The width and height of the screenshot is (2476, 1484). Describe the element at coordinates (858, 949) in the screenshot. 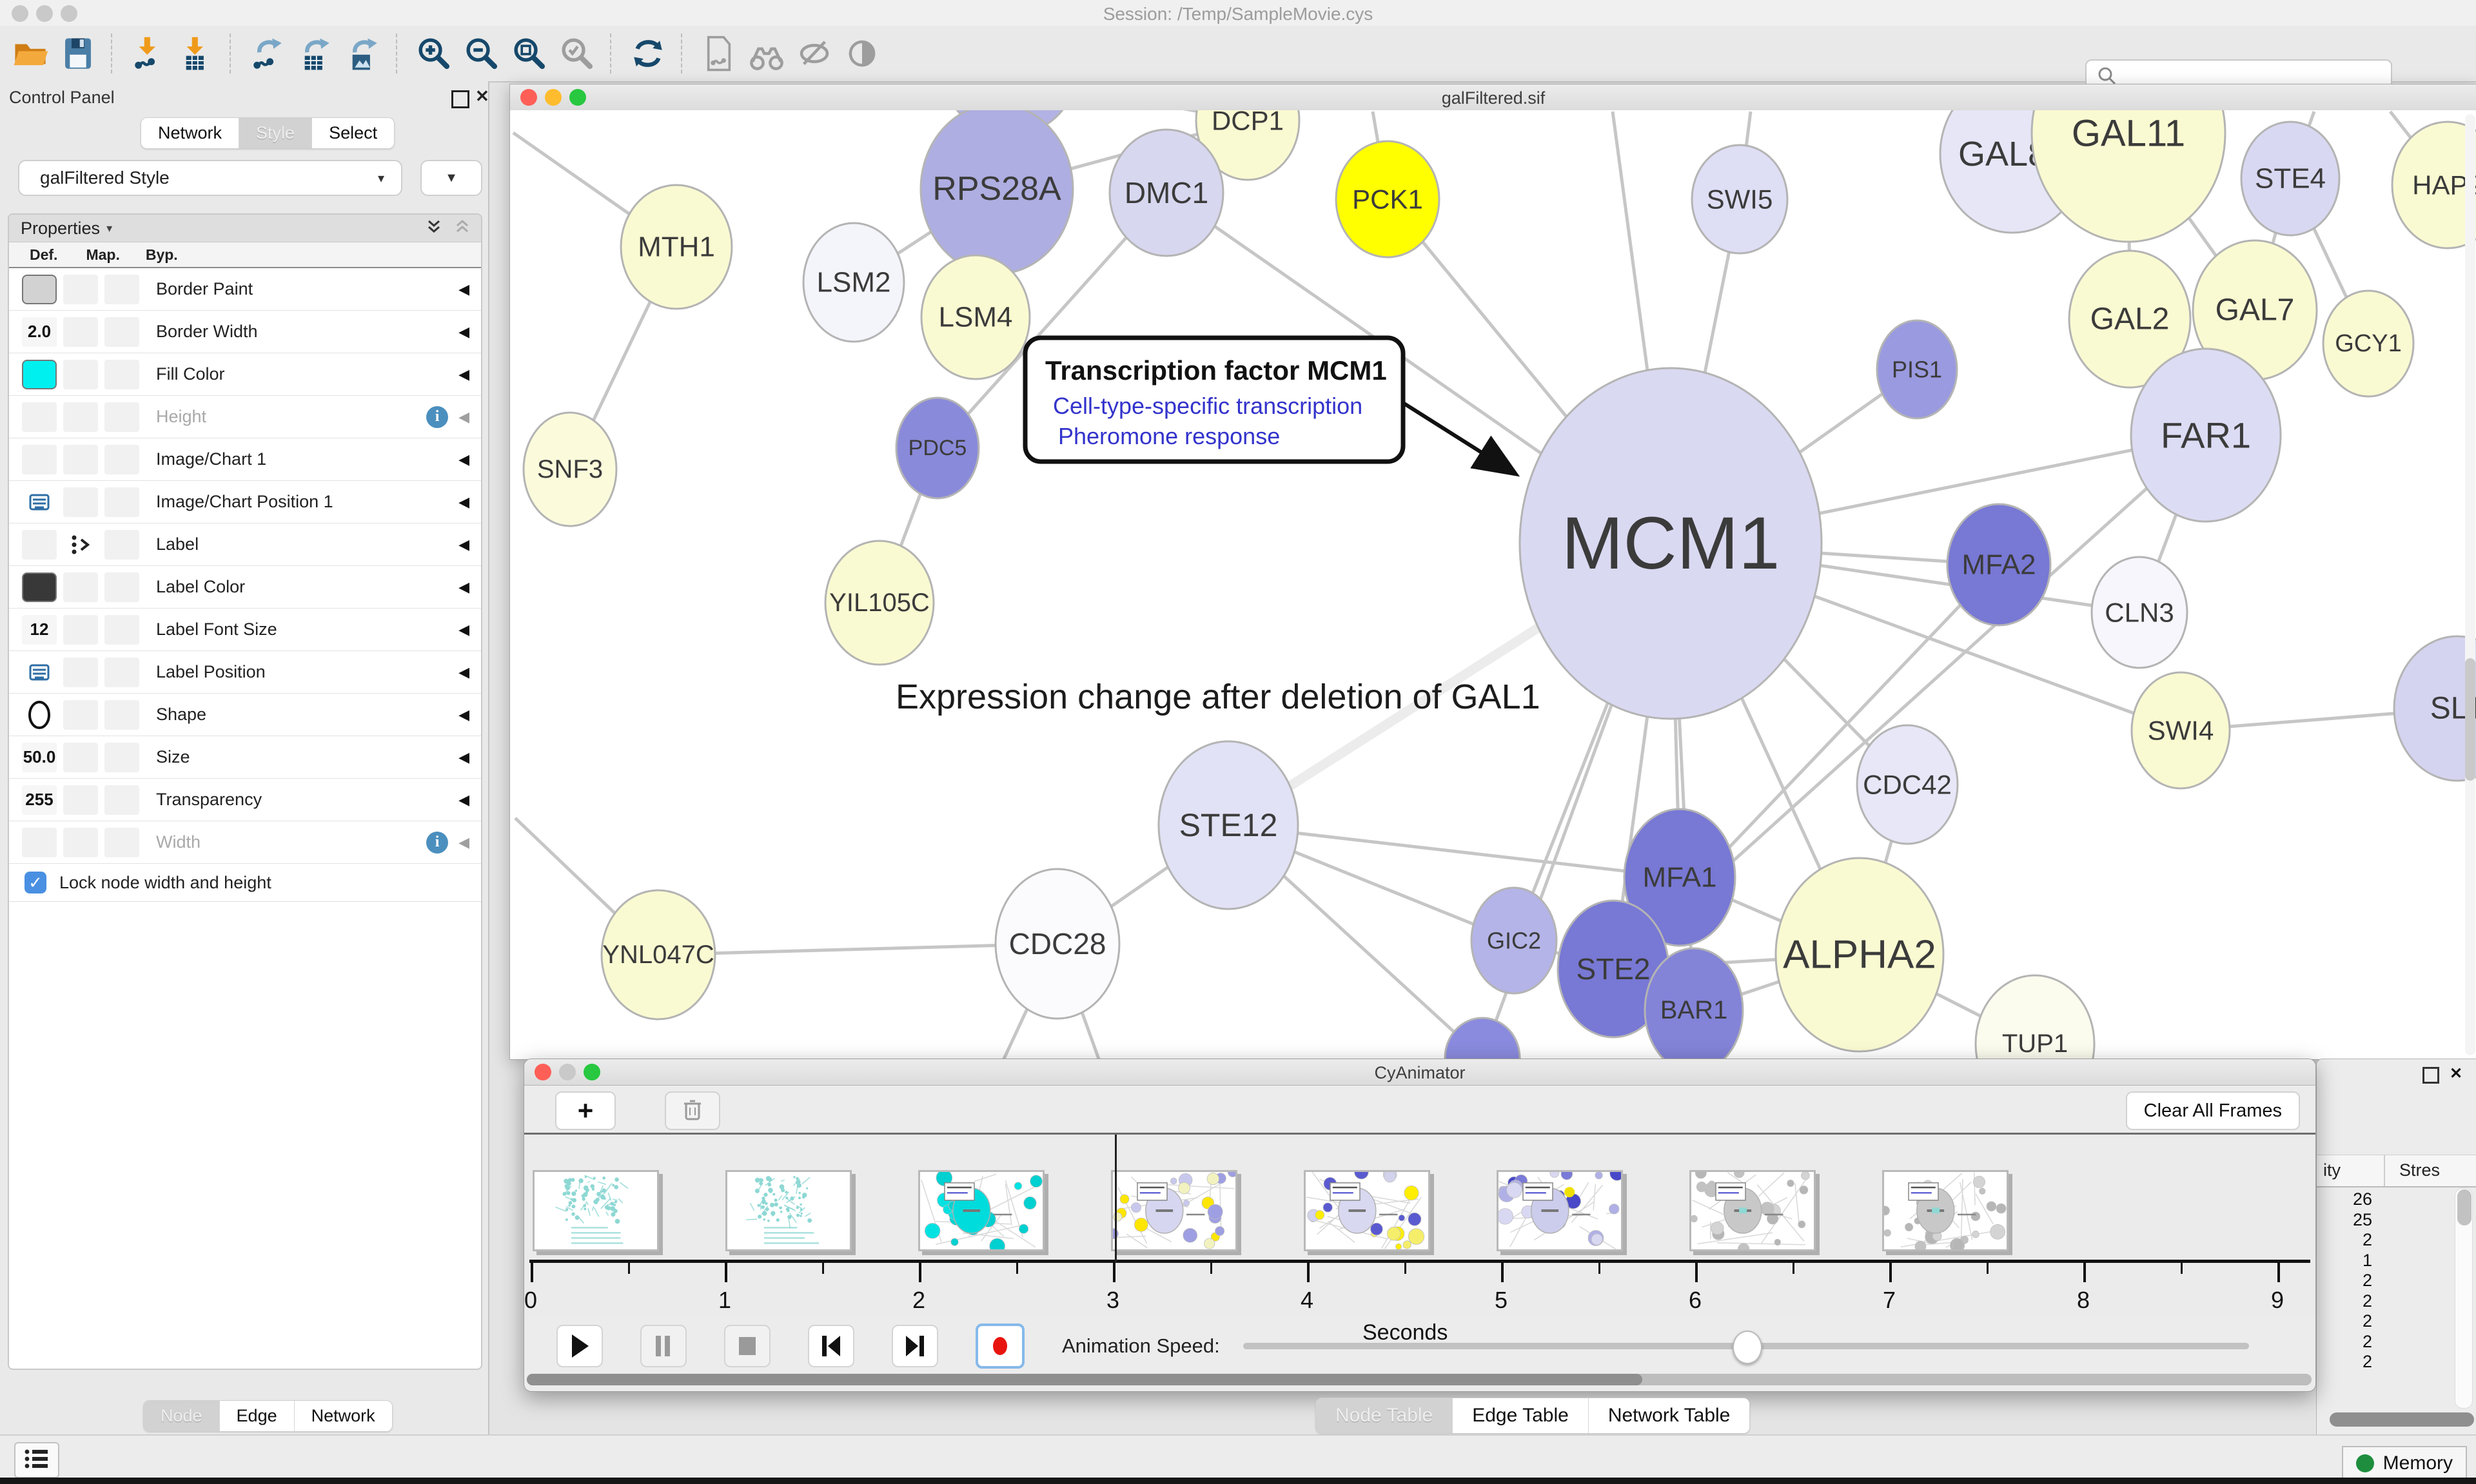

I see `network-edge` at that location.